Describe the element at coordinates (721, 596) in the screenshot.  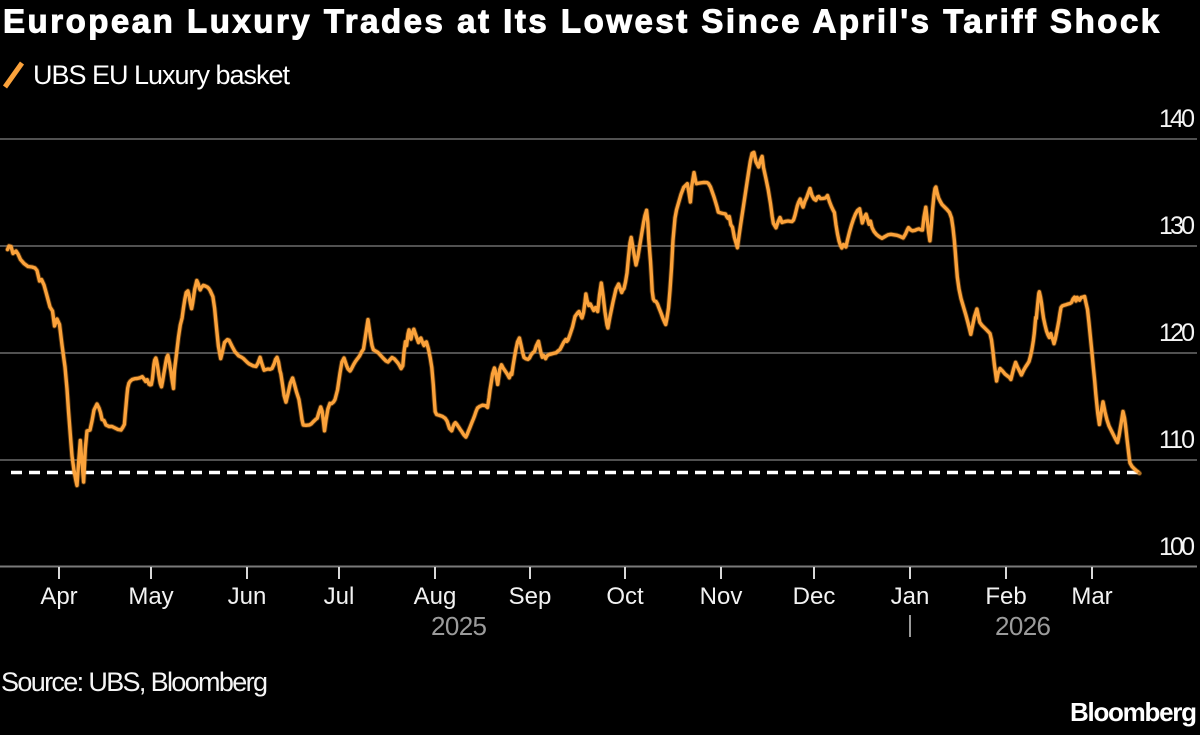
I see `svg-text: Nov` at that location.